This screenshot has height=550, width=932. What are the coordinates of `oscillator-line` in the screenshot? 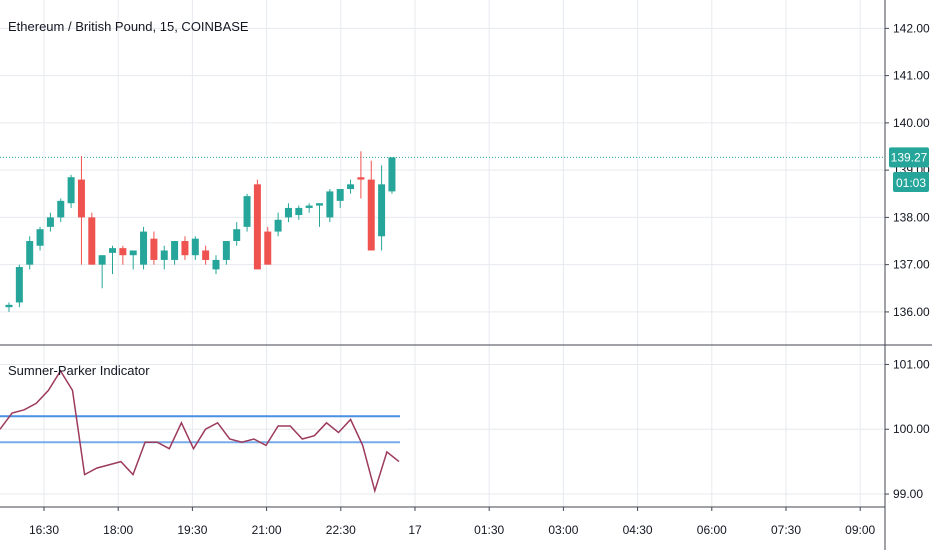 It's located at (200, 431).